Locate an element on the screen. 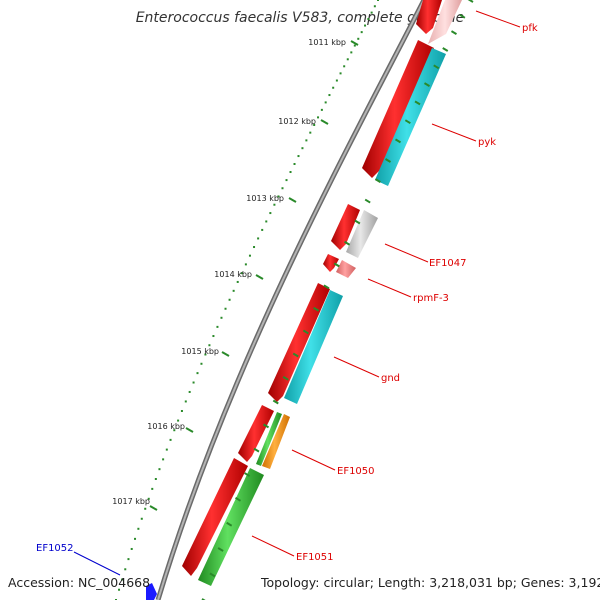  gene-ef1050-reverse-green is located at coordinates (269, 439).